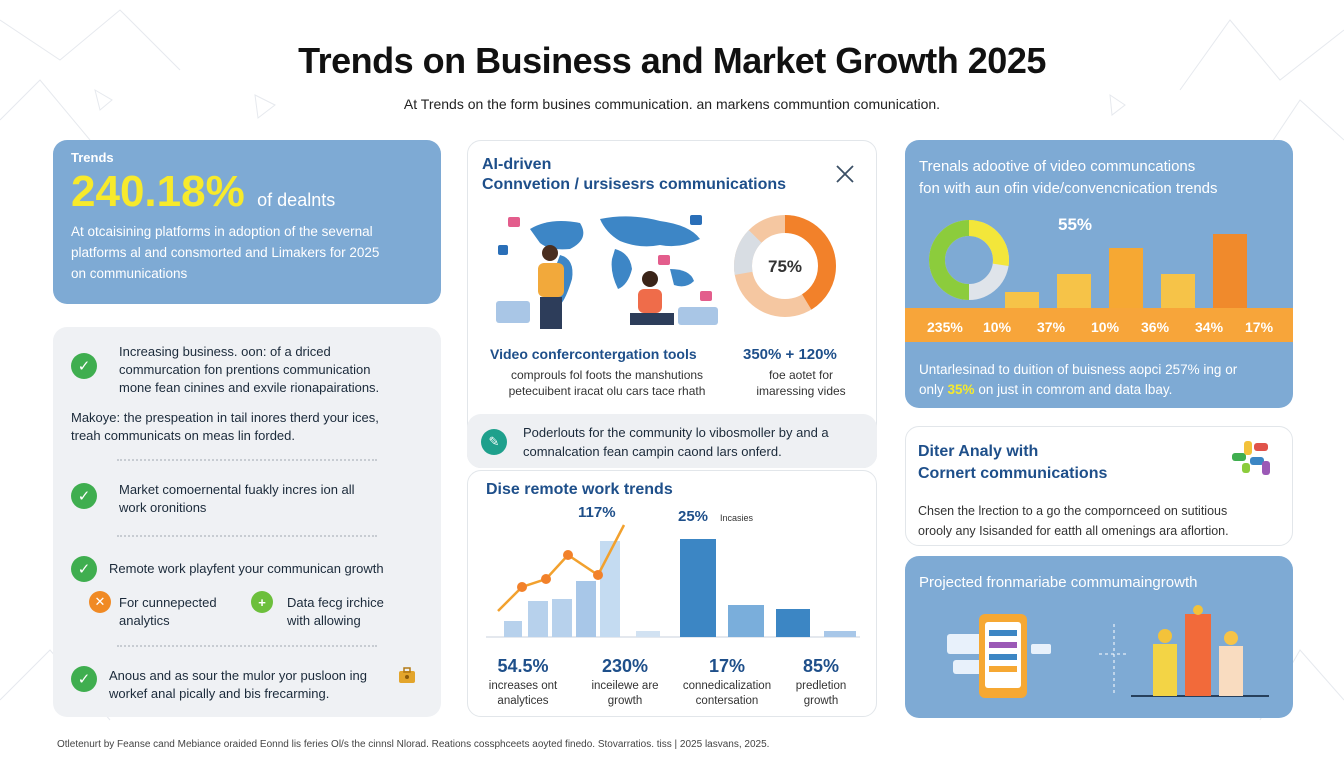 The height and width of the screenshot is (768, 1344). Describe the element at coordinates (247, 536) in the screenshot. I see `divider` at that location.